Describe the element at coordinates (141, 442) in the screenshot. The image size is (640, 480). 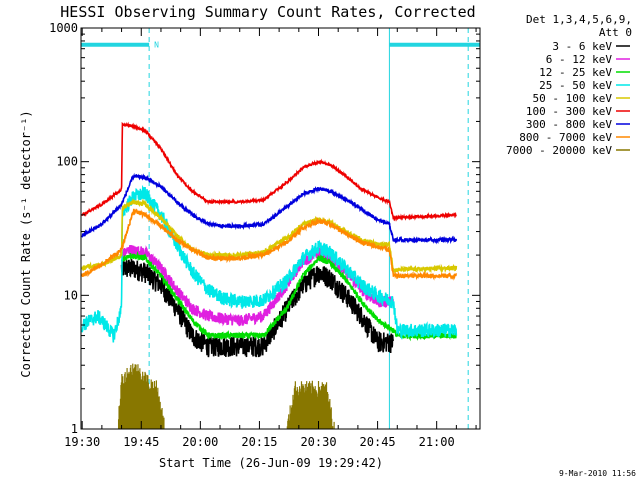
I see `x-tick-label-1: 19:45` at that location.